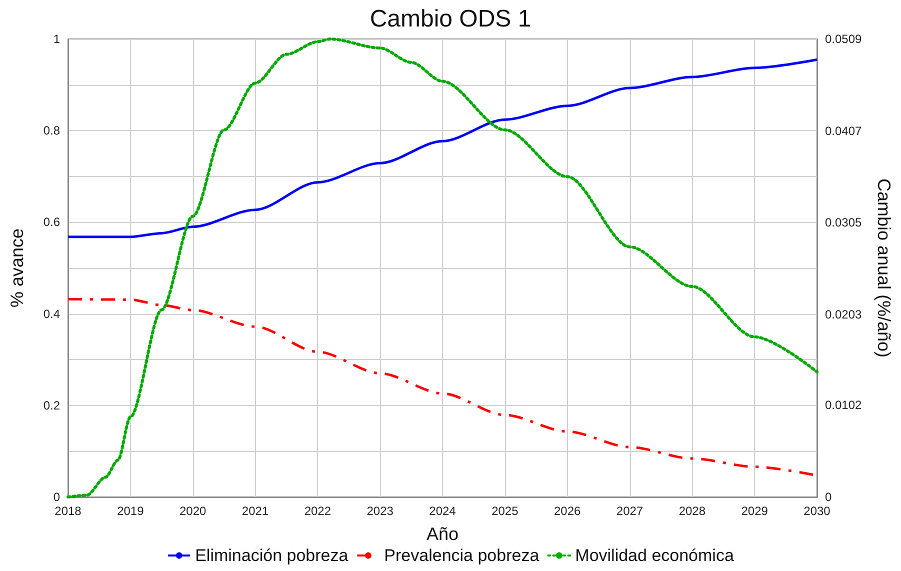 Image resolution: width=901 pixels, height=571 pixels. Describe the element at coordinates (654, 555) in the screenshot. I see `legend-label: Movilidad económica` at that location.